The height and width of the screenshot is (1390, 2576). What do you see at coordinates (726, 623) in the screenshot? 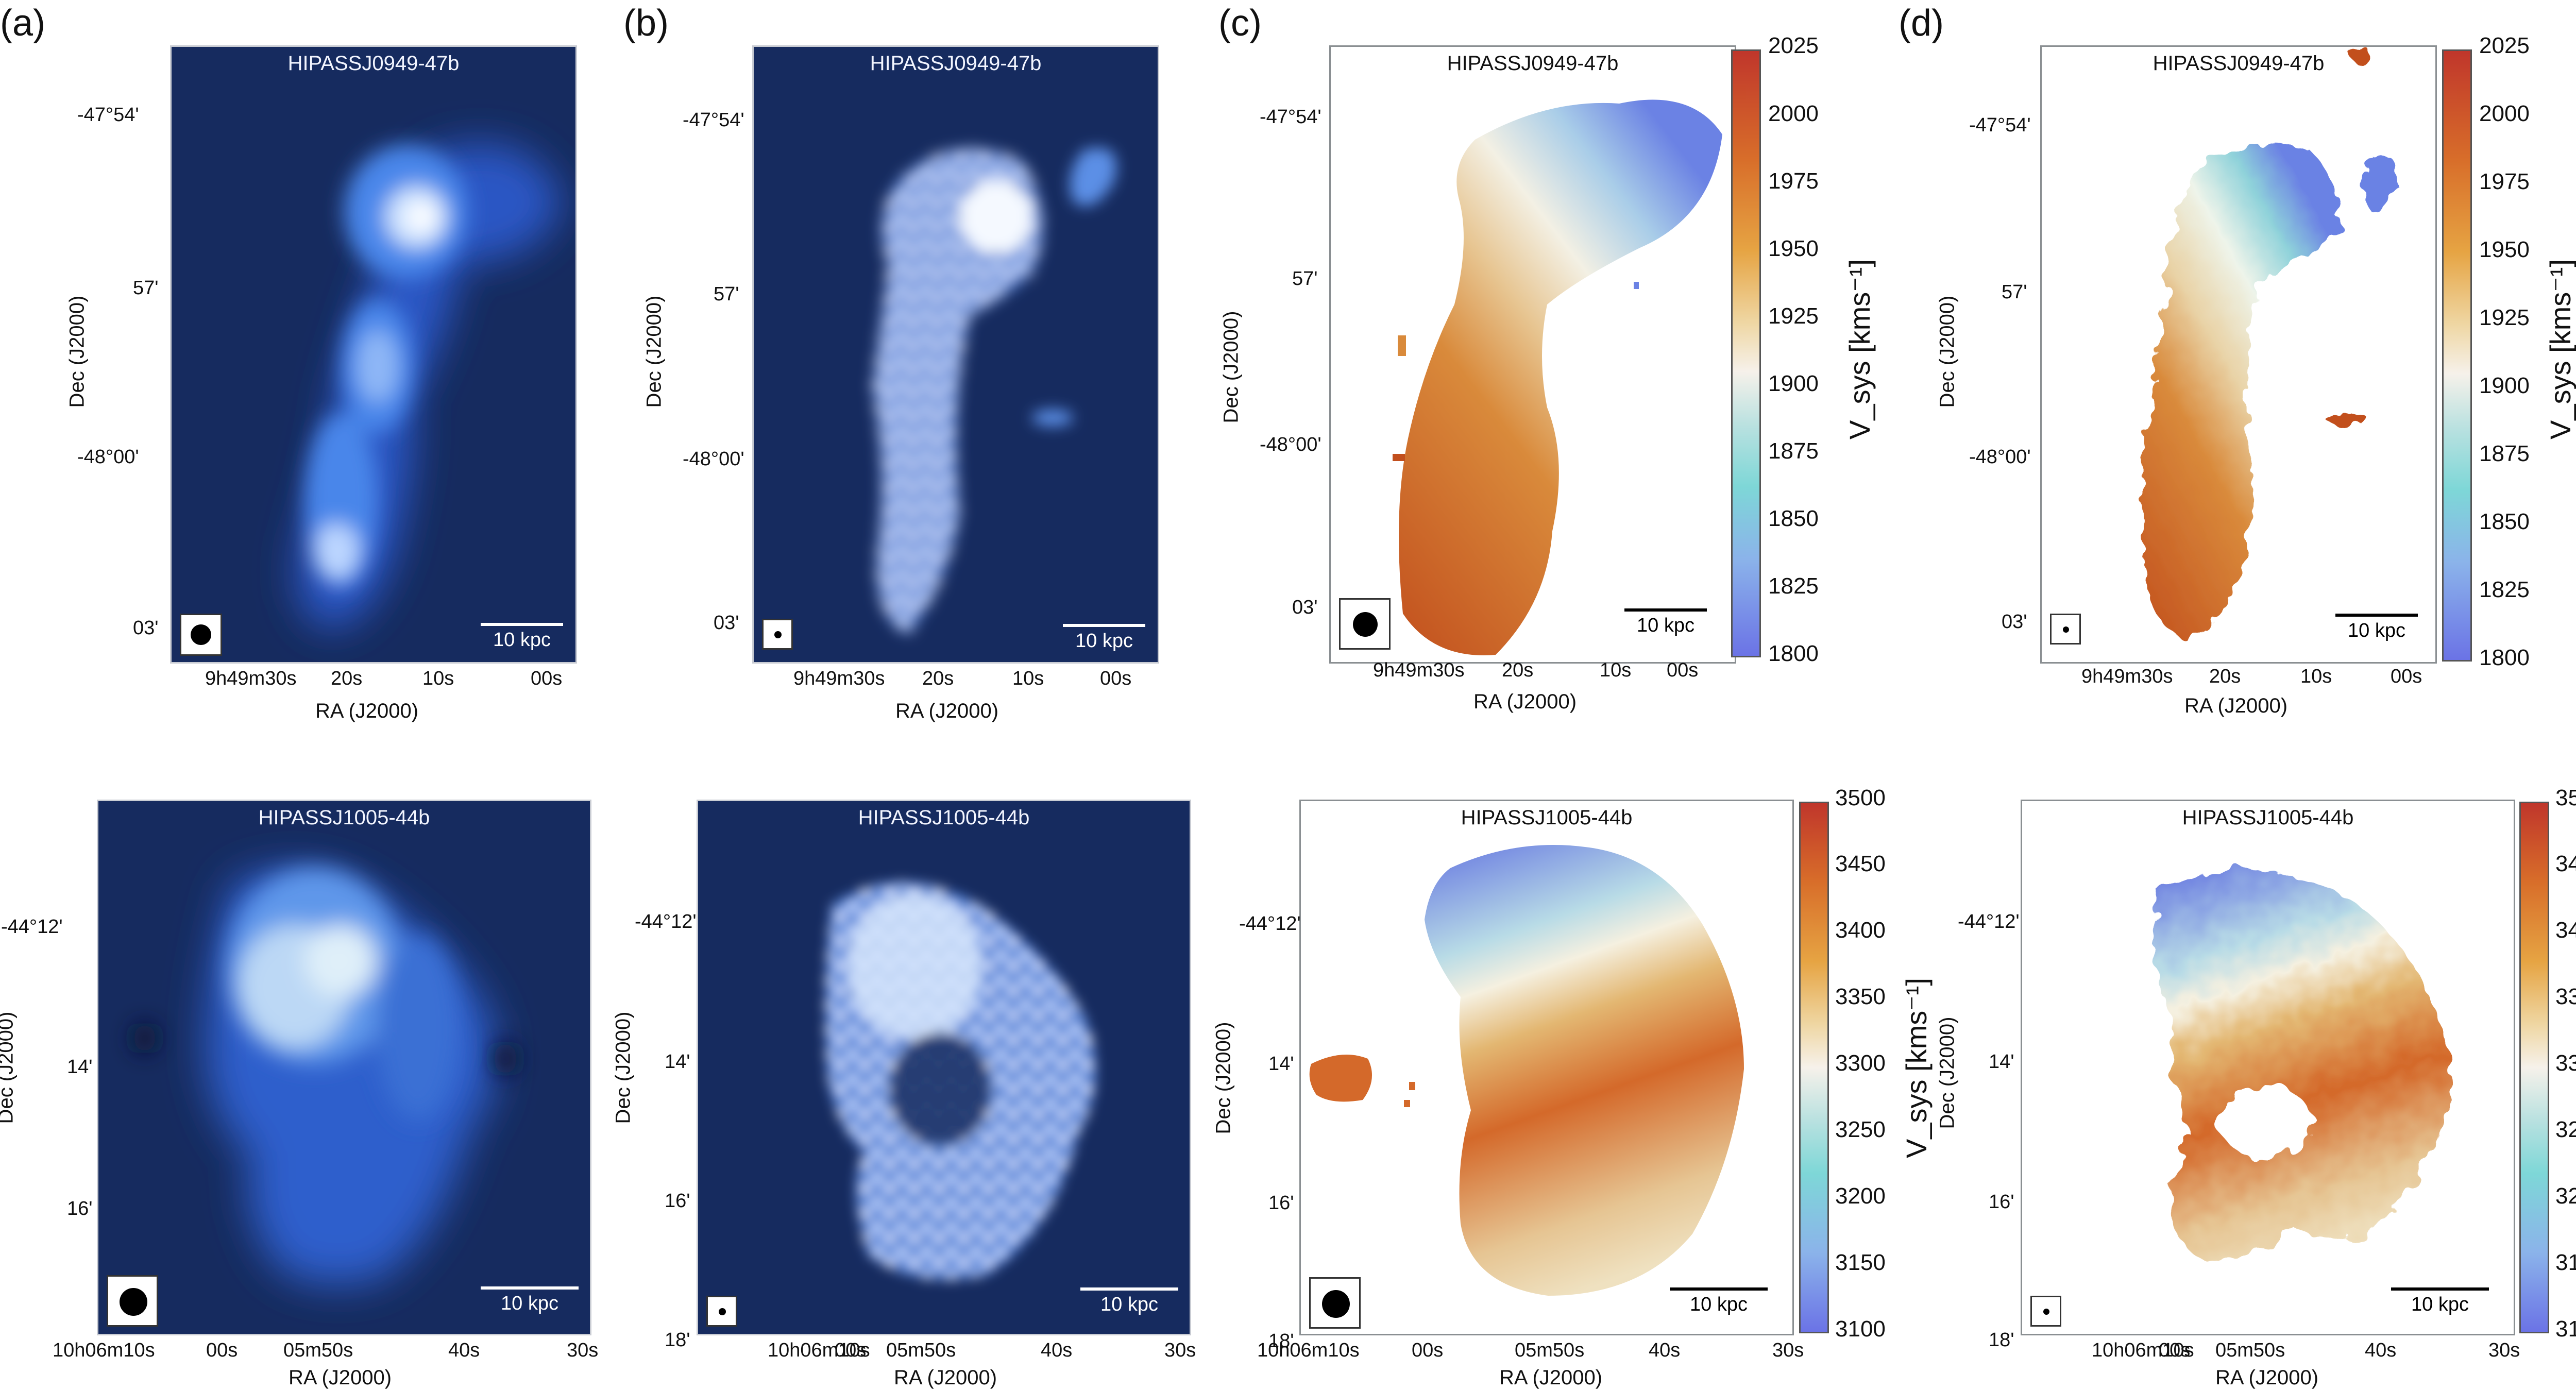
I see `dec-tick: 03'` at bounding box center [726, 623].